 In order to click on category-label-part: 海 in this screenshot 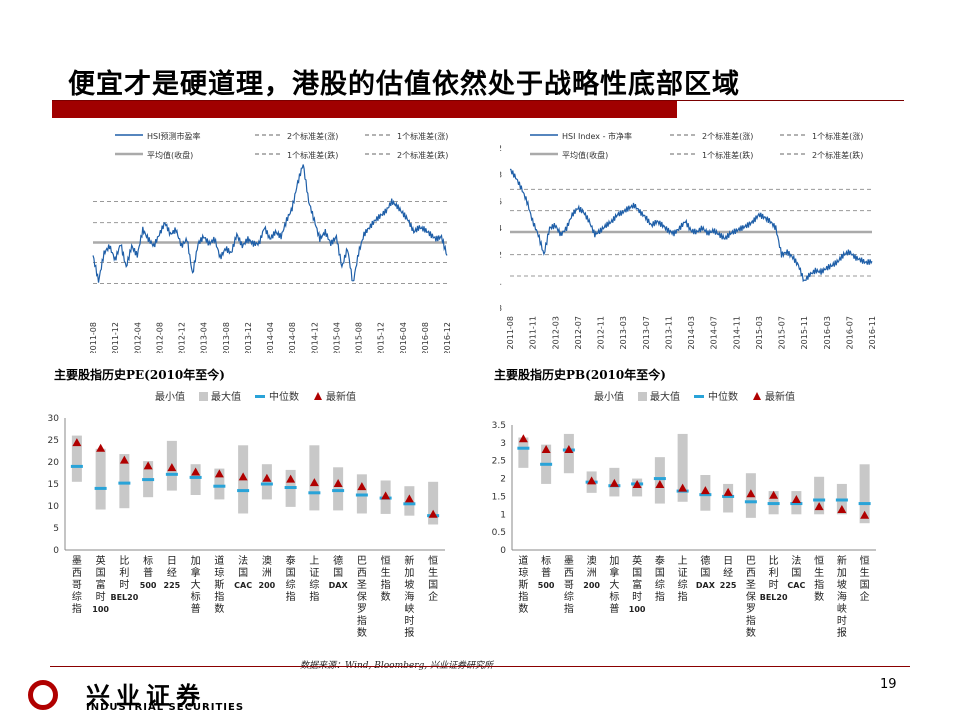, I will do `click(409, 596)`.